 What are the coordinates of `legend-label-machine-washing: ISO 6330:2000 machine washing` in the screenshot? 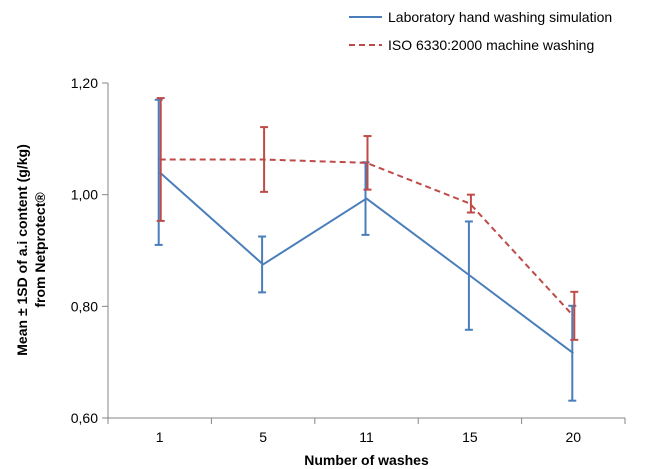 It's located at (491, 45).